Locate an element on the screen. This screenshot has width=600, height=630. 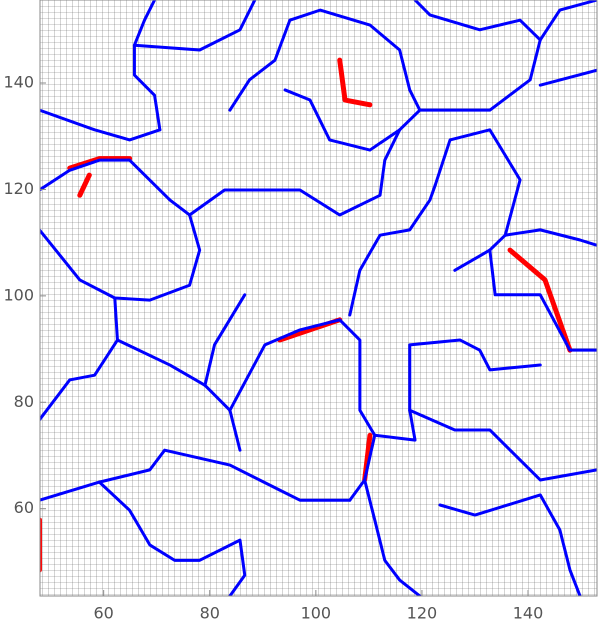
x-tick-label: 100 is located at coordinates (316, 613).